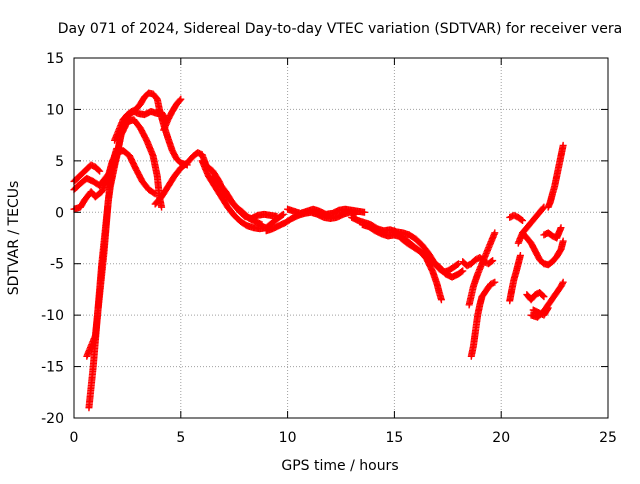 This screenshot has width=640, height=484. What do you see at coordinates (608, 438) in the screenshot?
I see `x-tick-label: 25` at bounding box center [608, 438].